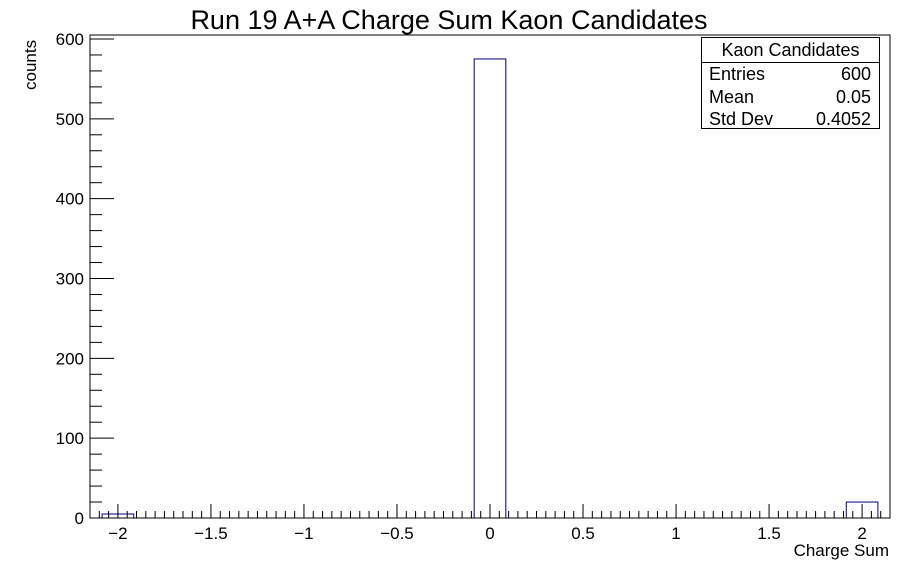 This screenshot has height=576, width=898. Describe the element at coordinates (790, 74) in the screenshot. I see `stats-row-entries: Entries 600` at that location.